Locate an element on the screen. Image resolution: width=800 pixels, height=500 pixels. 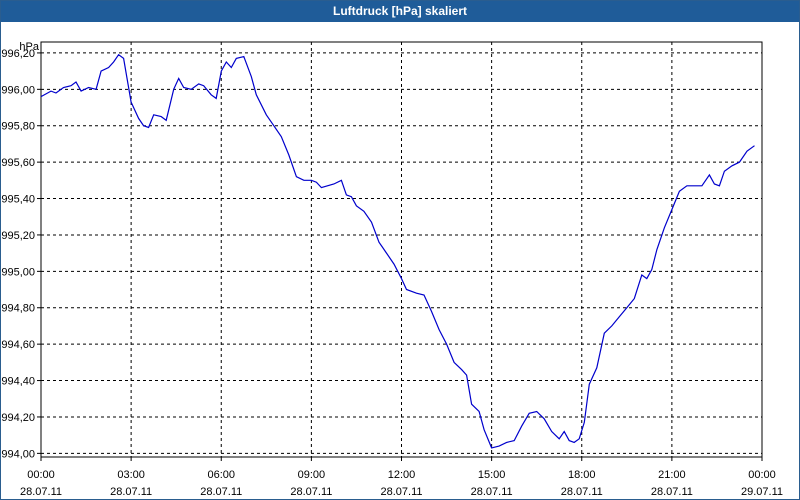
y-tick-label: 995,60 is located at coordinates (18, 163).